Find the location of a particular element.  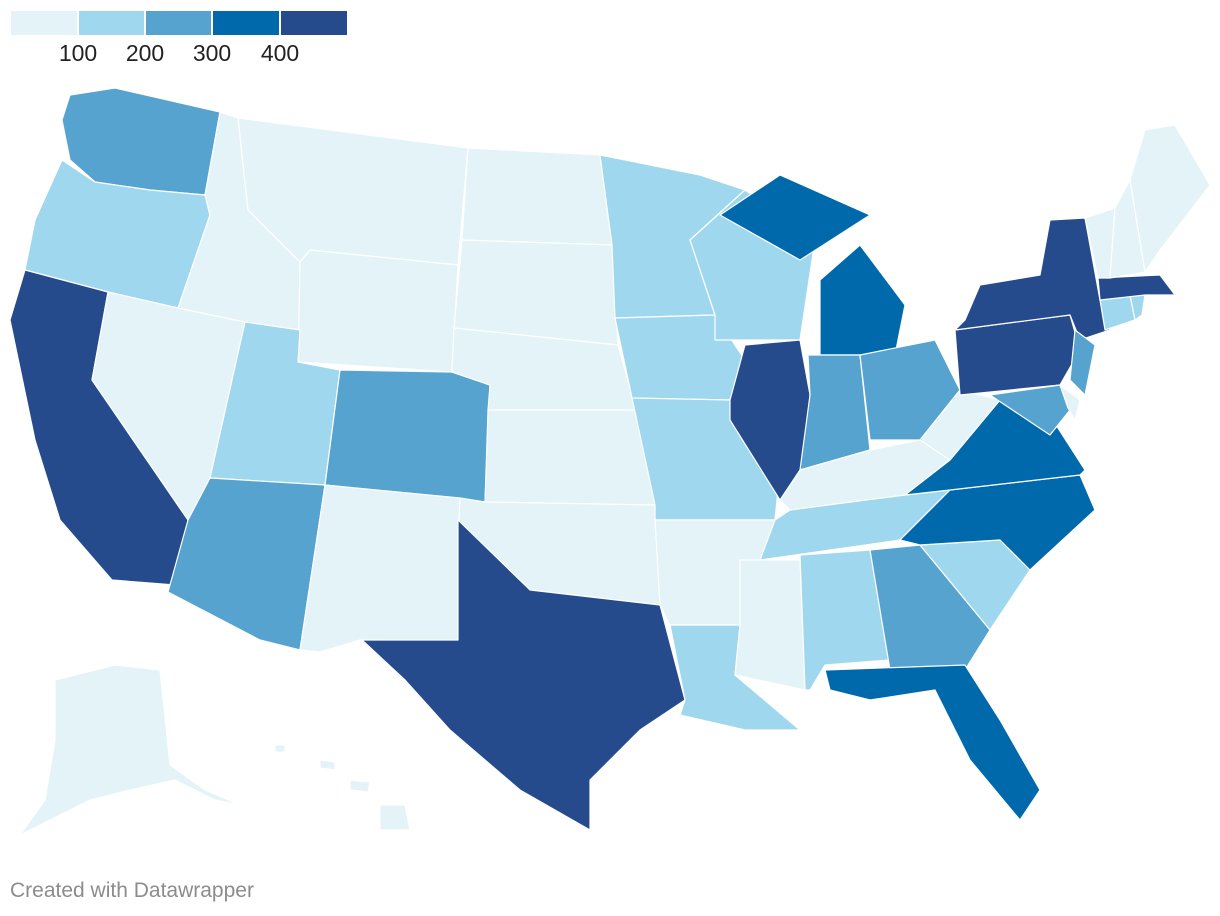

state-hi is located at coordinates (342, 787).